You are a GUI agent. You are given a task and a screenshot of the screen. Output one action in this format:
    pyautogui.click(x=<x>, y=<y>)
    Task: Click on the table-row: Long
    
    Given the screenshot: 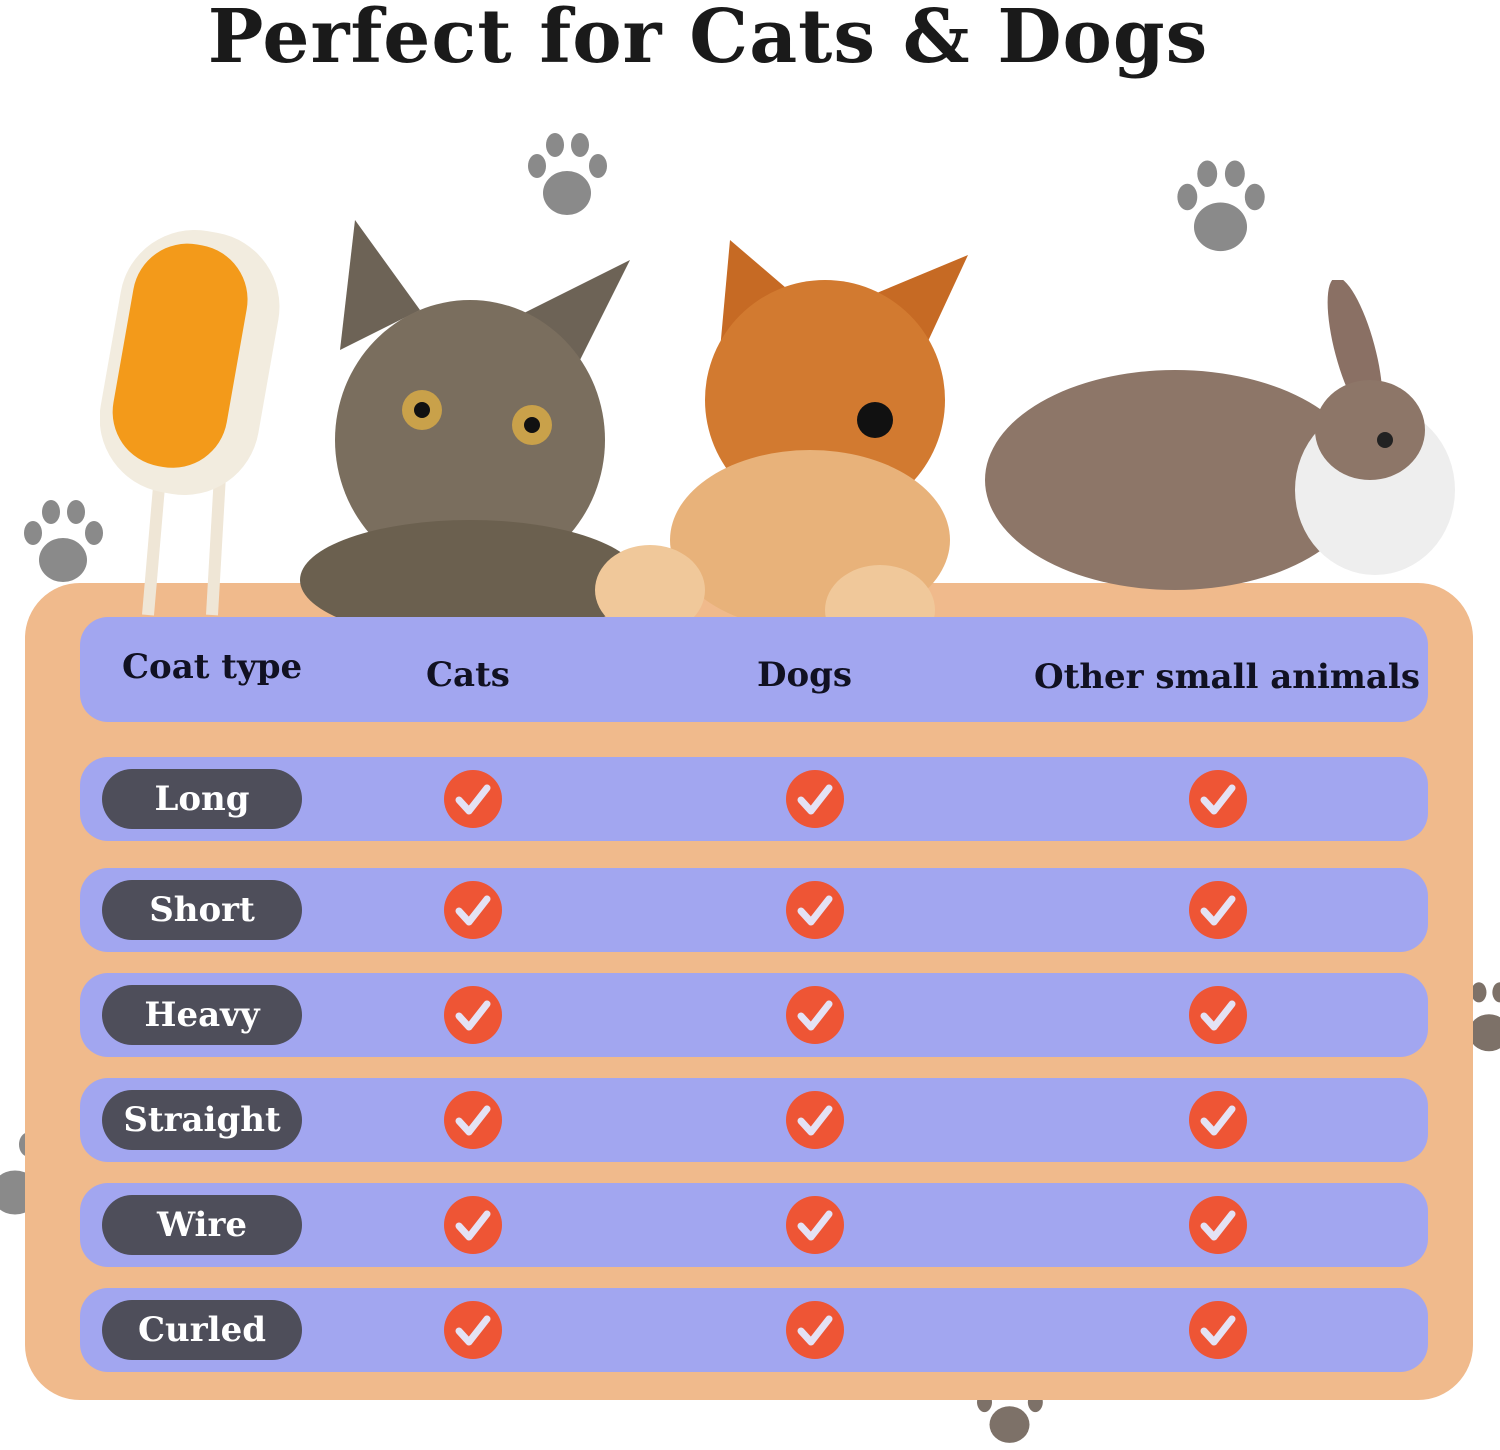 What is the action you would take?
    pyautogui.click(x=754, y=799)
    